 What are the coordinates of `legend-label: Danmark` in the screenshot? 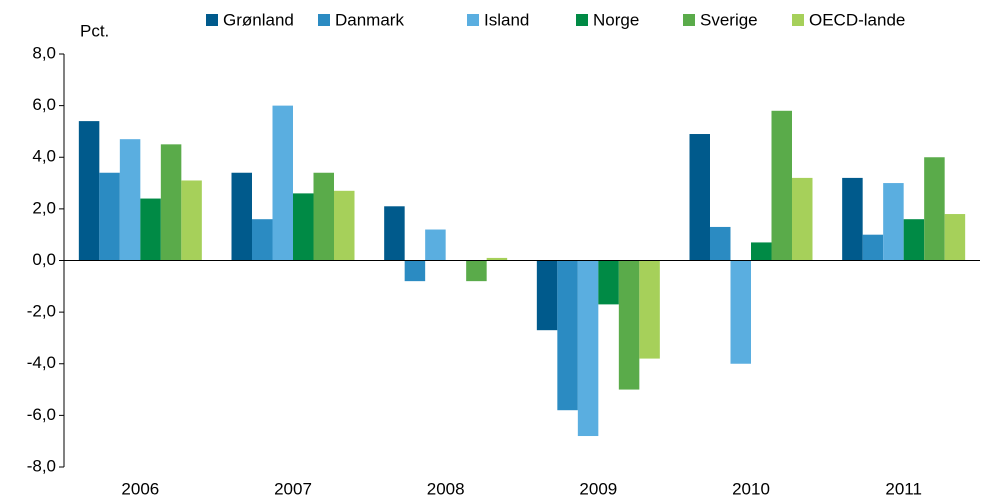 It's located at (369, 19).